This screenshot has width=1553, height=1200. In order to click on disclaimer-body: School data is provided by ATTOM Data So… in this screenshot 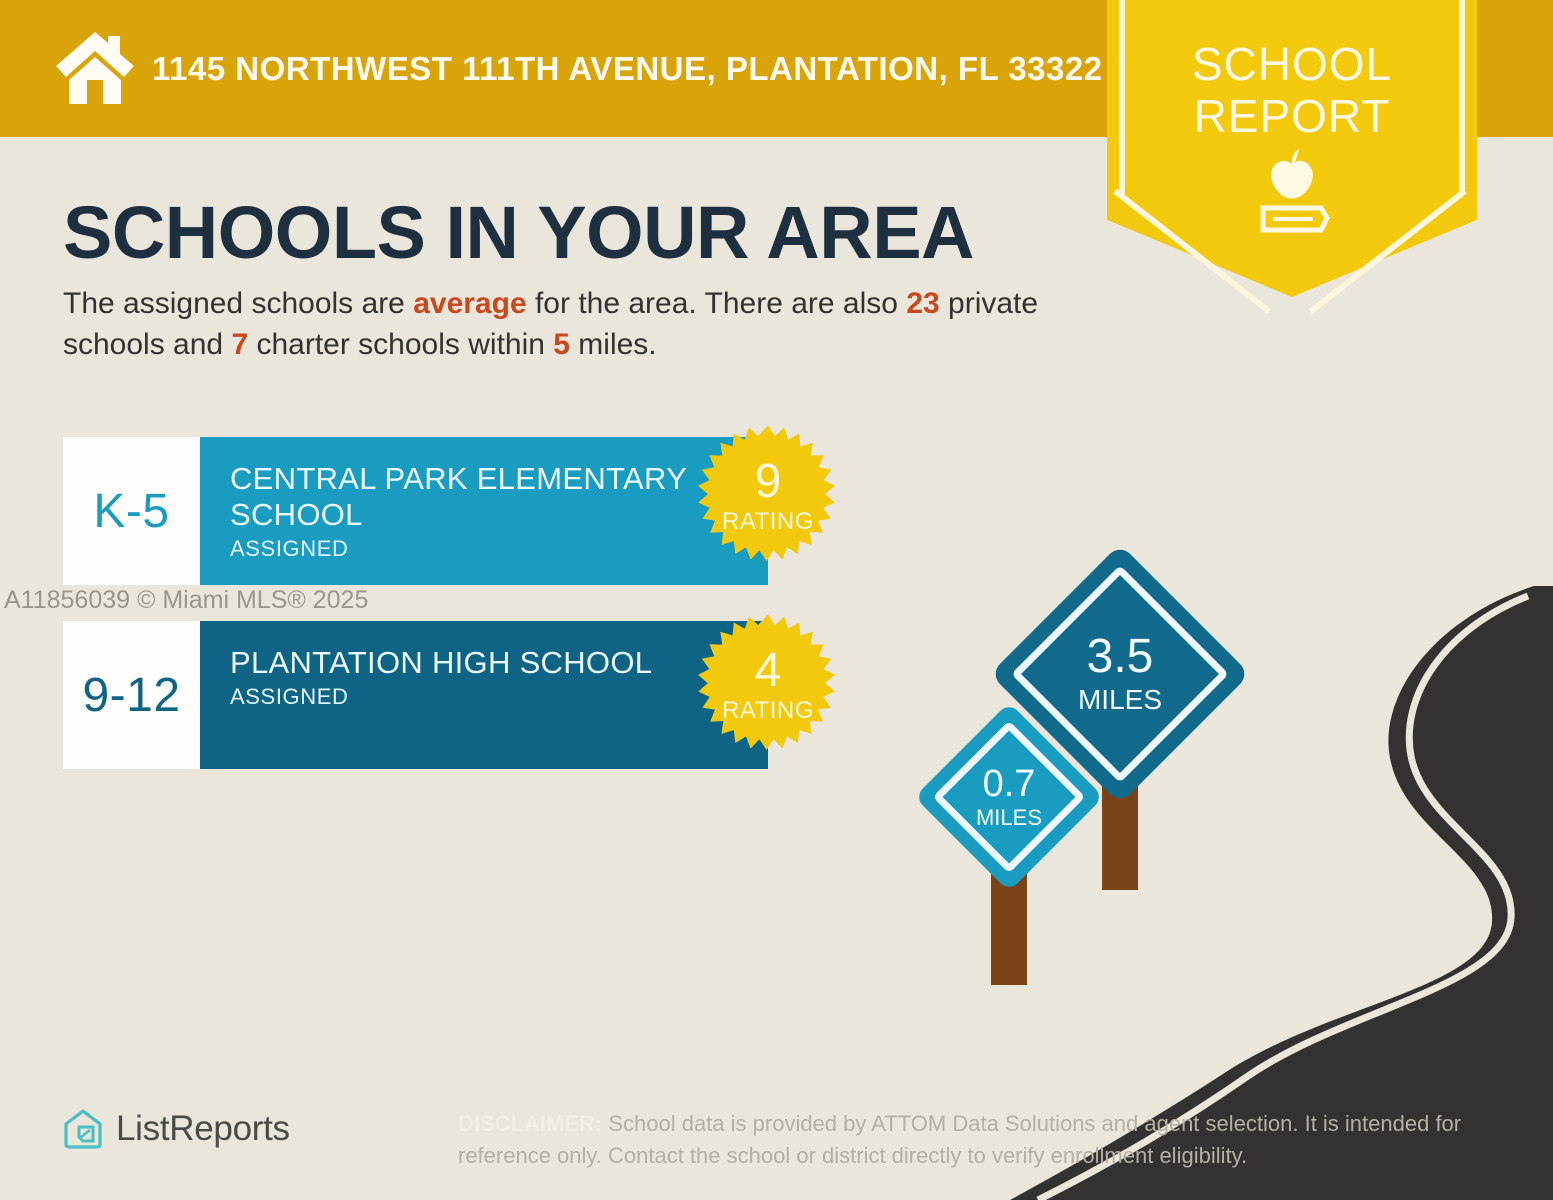, I will do `click(960, 1139)`.